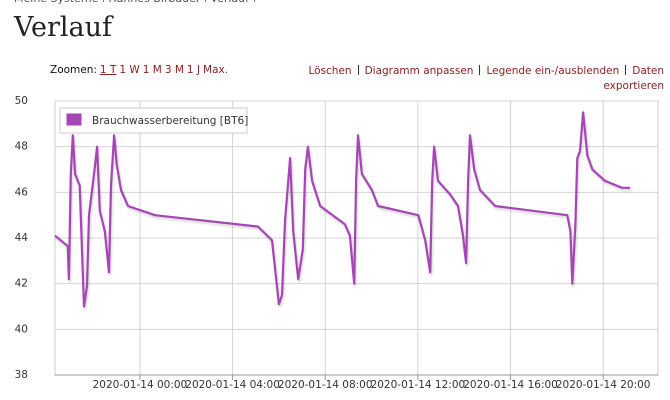 The height and width of the screenshot is (400, 670). I want to click on action-link: Daten exportieren, so click(633, 78).